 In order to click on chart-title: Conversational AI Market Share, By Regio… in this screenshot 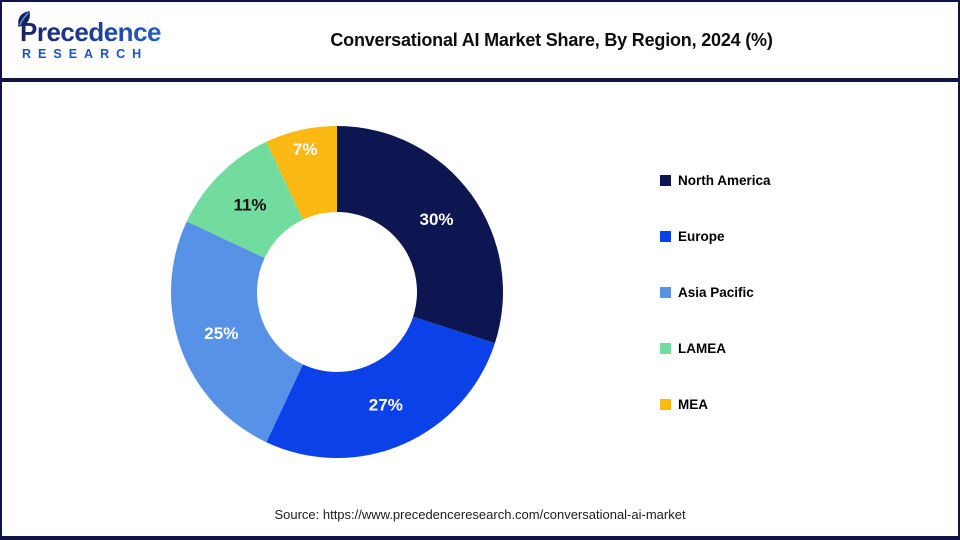, I will do `click(551, 39)`.